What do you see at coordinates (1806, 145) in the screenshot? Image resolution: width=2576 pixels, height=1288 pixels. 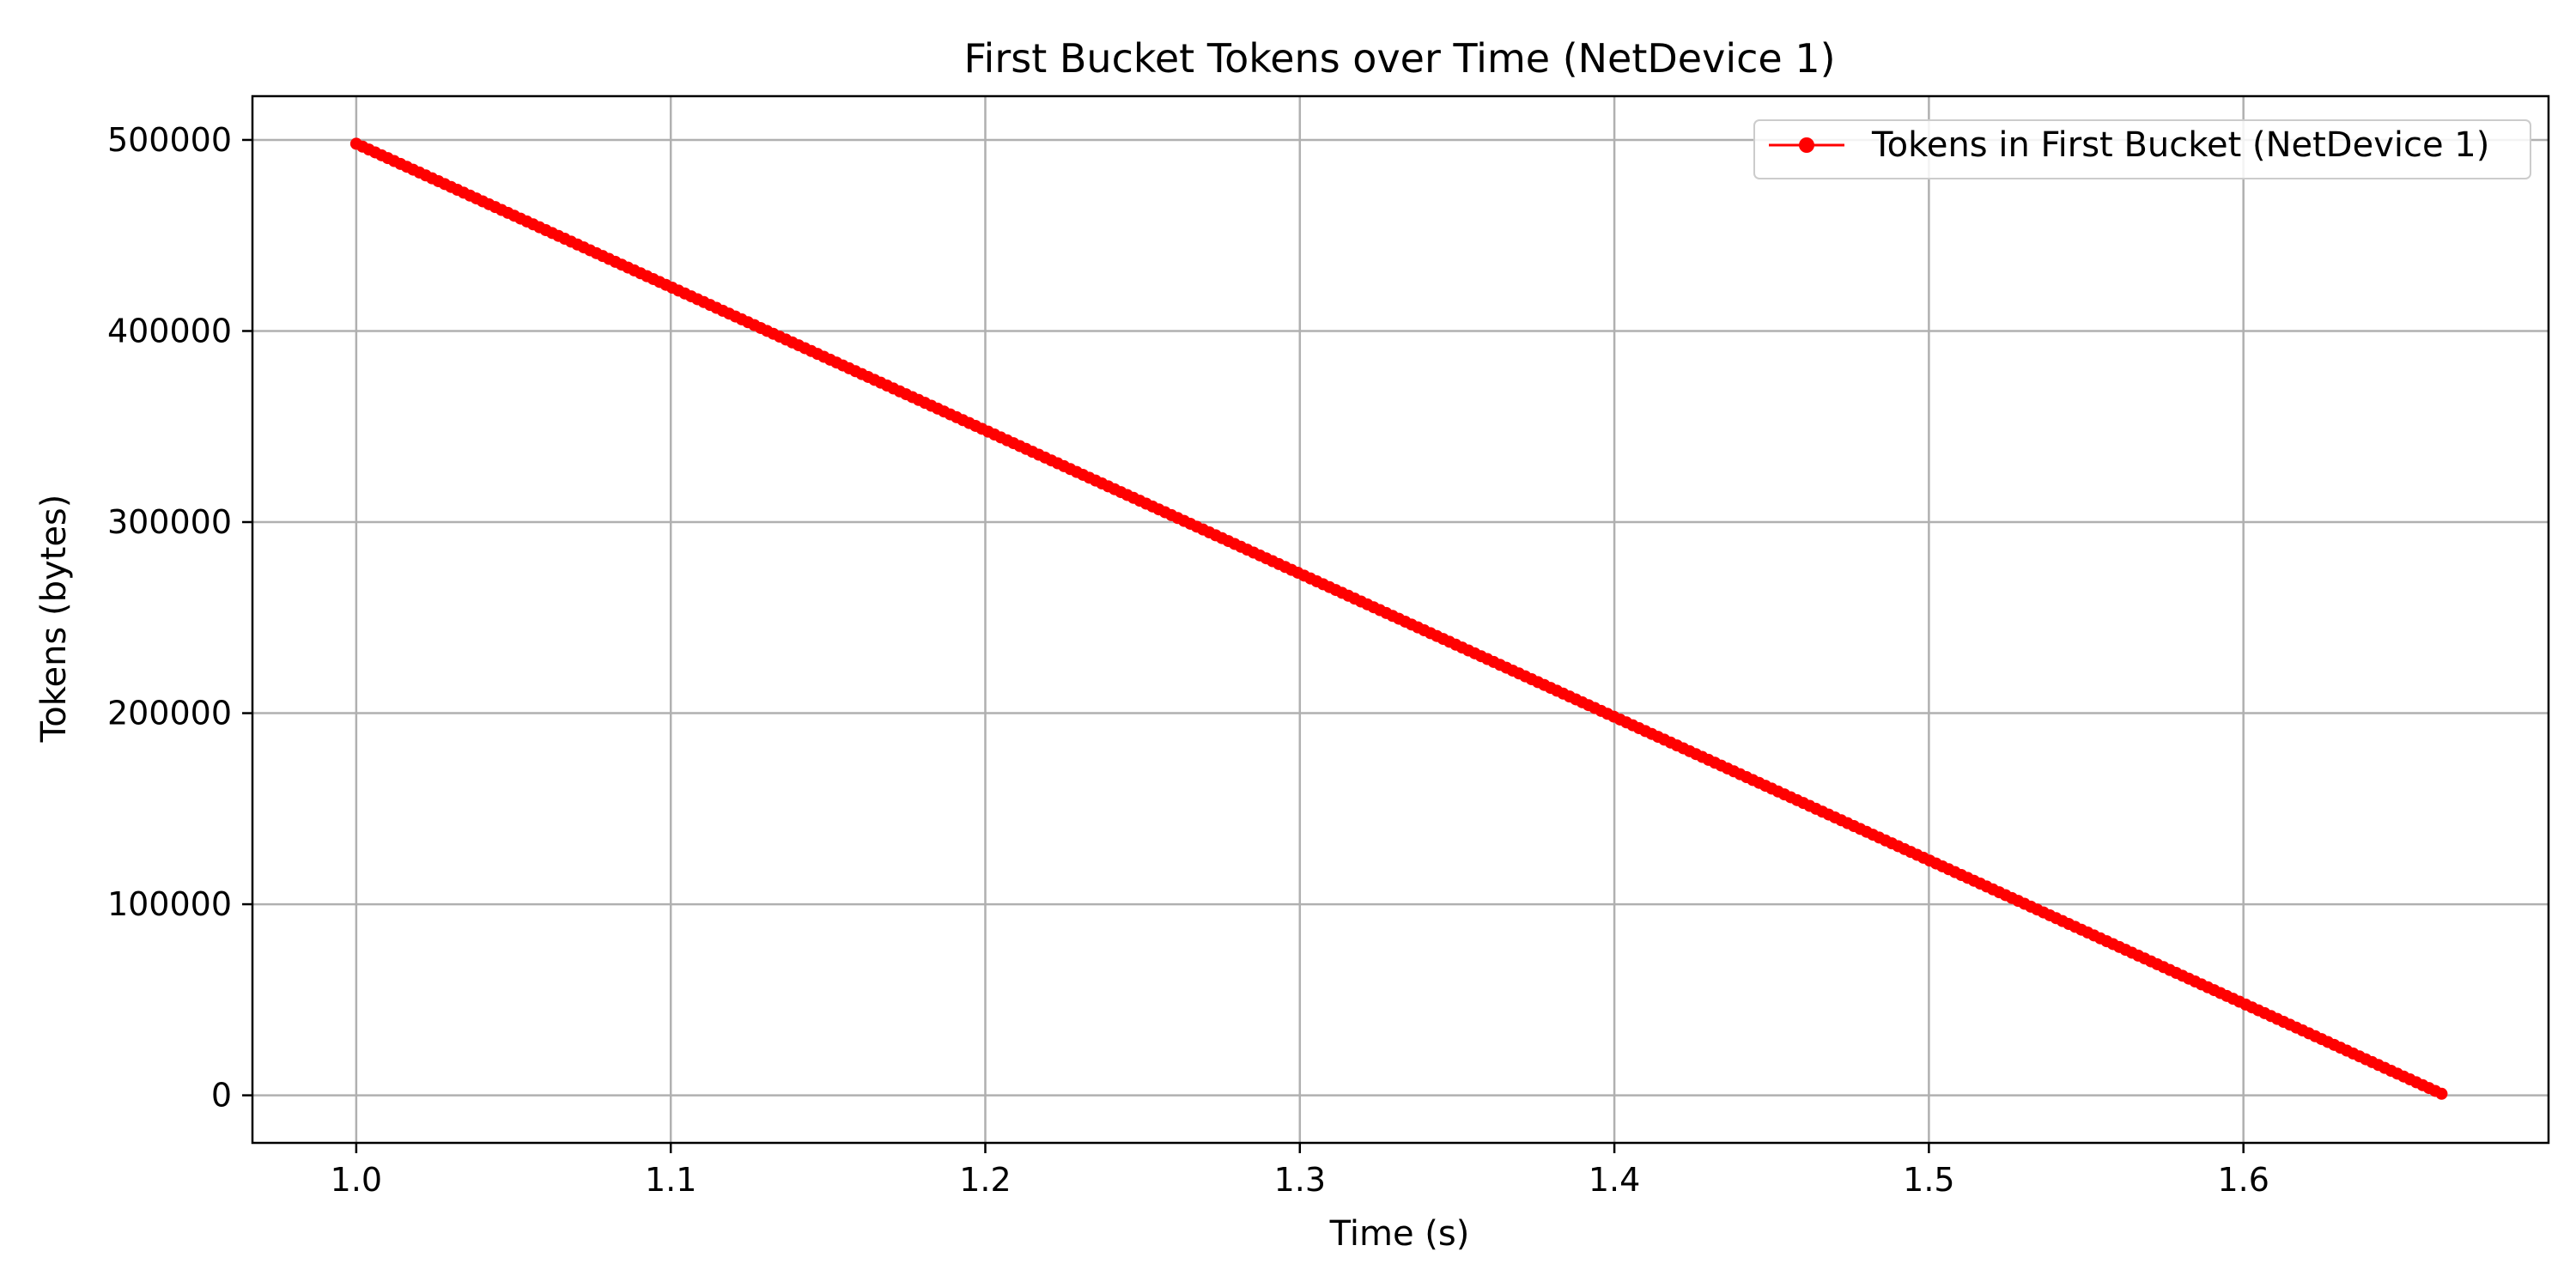 I see `legend-marker-swatch` at bounding box center [1806, 145].